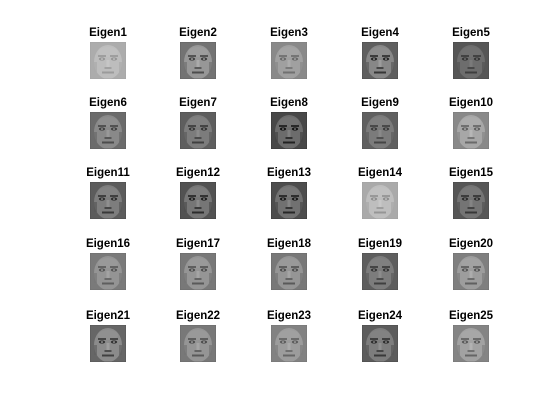 The width and height of the screenshot is (560, 420). I want to click on panel-title: Eigen23, so click(289, 316).